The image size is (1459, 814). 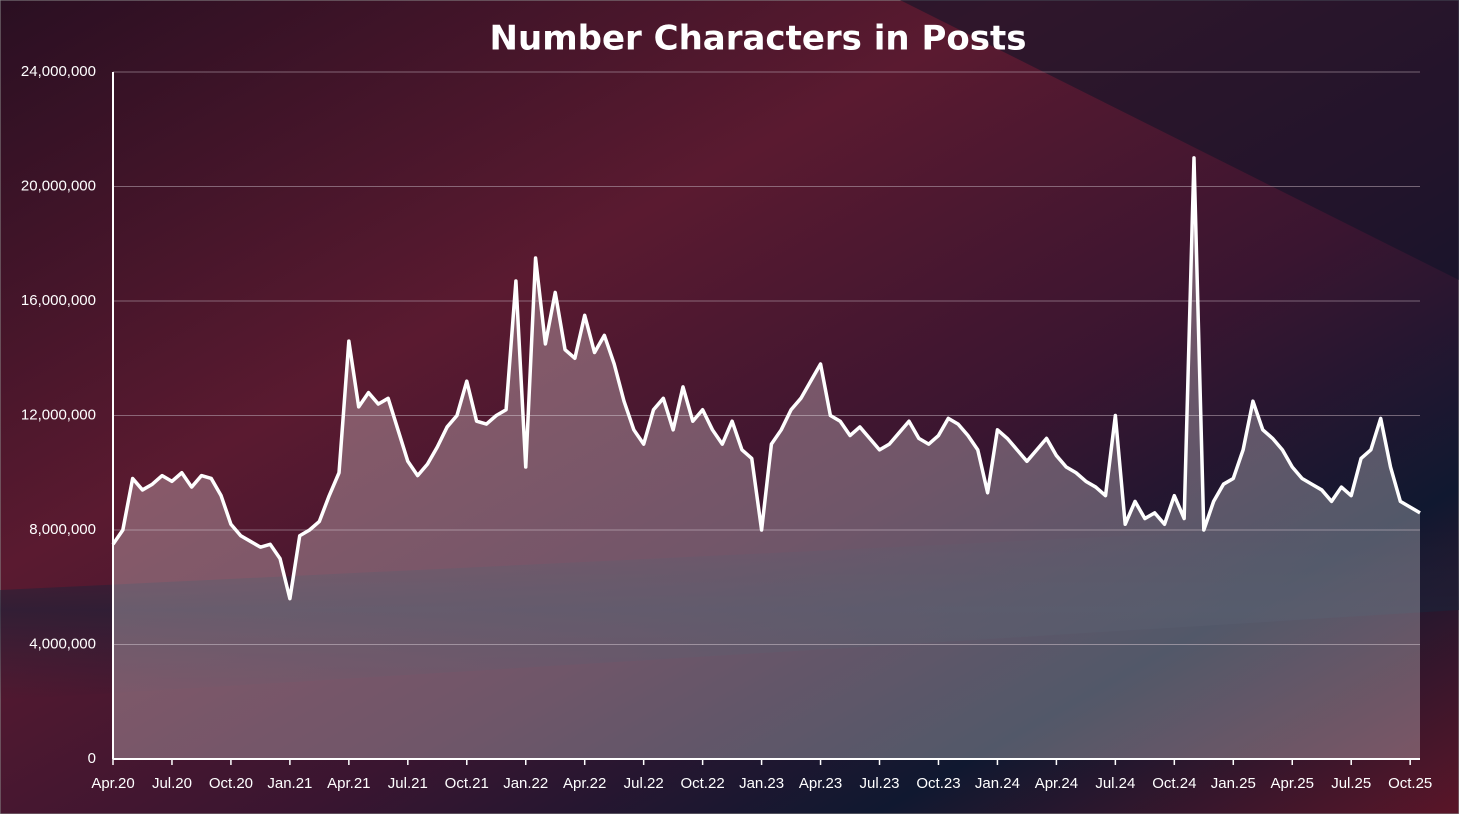 I want to click on x-tick-label: Oct.22, so click(x=703, y=783).